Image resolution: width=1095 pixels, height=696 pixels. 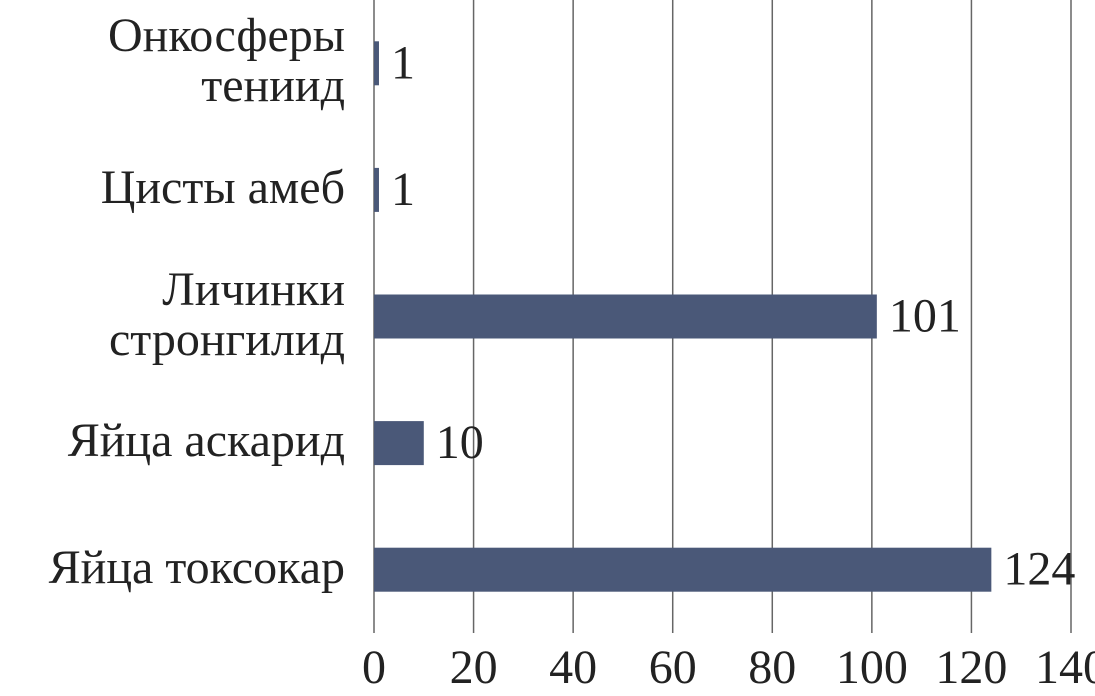 I want to click on y-tick-label: Онкосферы тениид, so click(x=226, y=61).